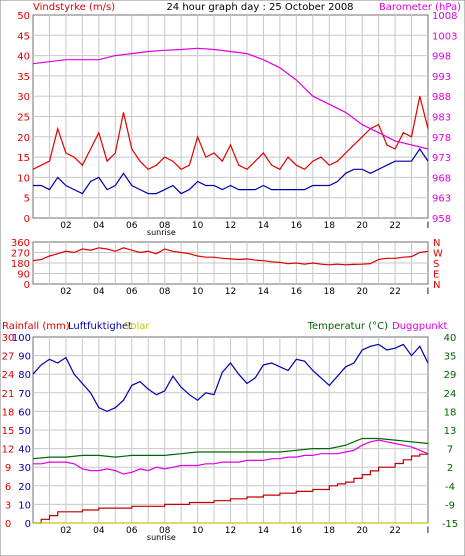 The width and height of the screenshot is (465, 556). Describe the element at coordinates (23, 57) in the screenshot. I see `wind-axis-tick: 40` at that location.